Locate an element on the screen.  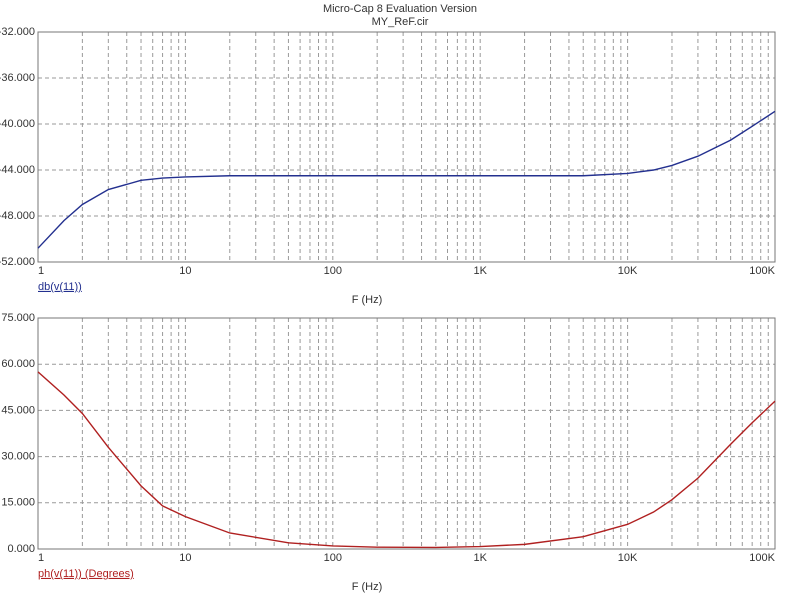
y-tick-label: 45.000 is located at coordinates (18, 410).